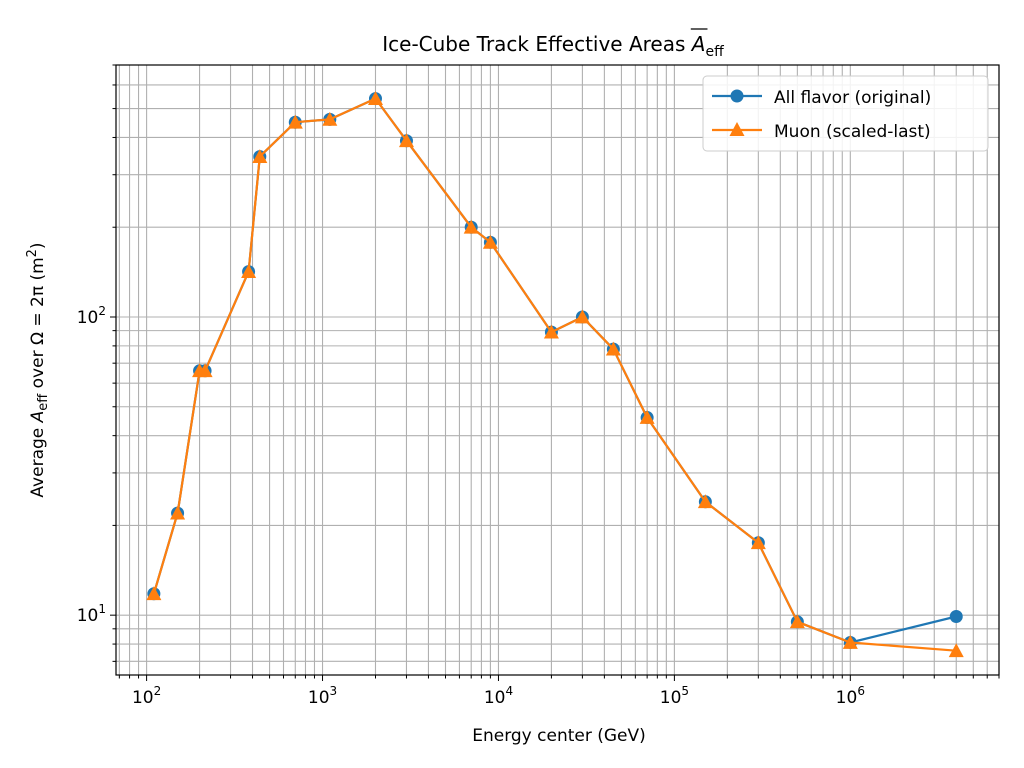 This screenshot has width=1024, height=768. What do you see at coordinates (737, 96) in the screenshot?
I see `legend-marker-all-flavor` at bounding box center [737, 96].